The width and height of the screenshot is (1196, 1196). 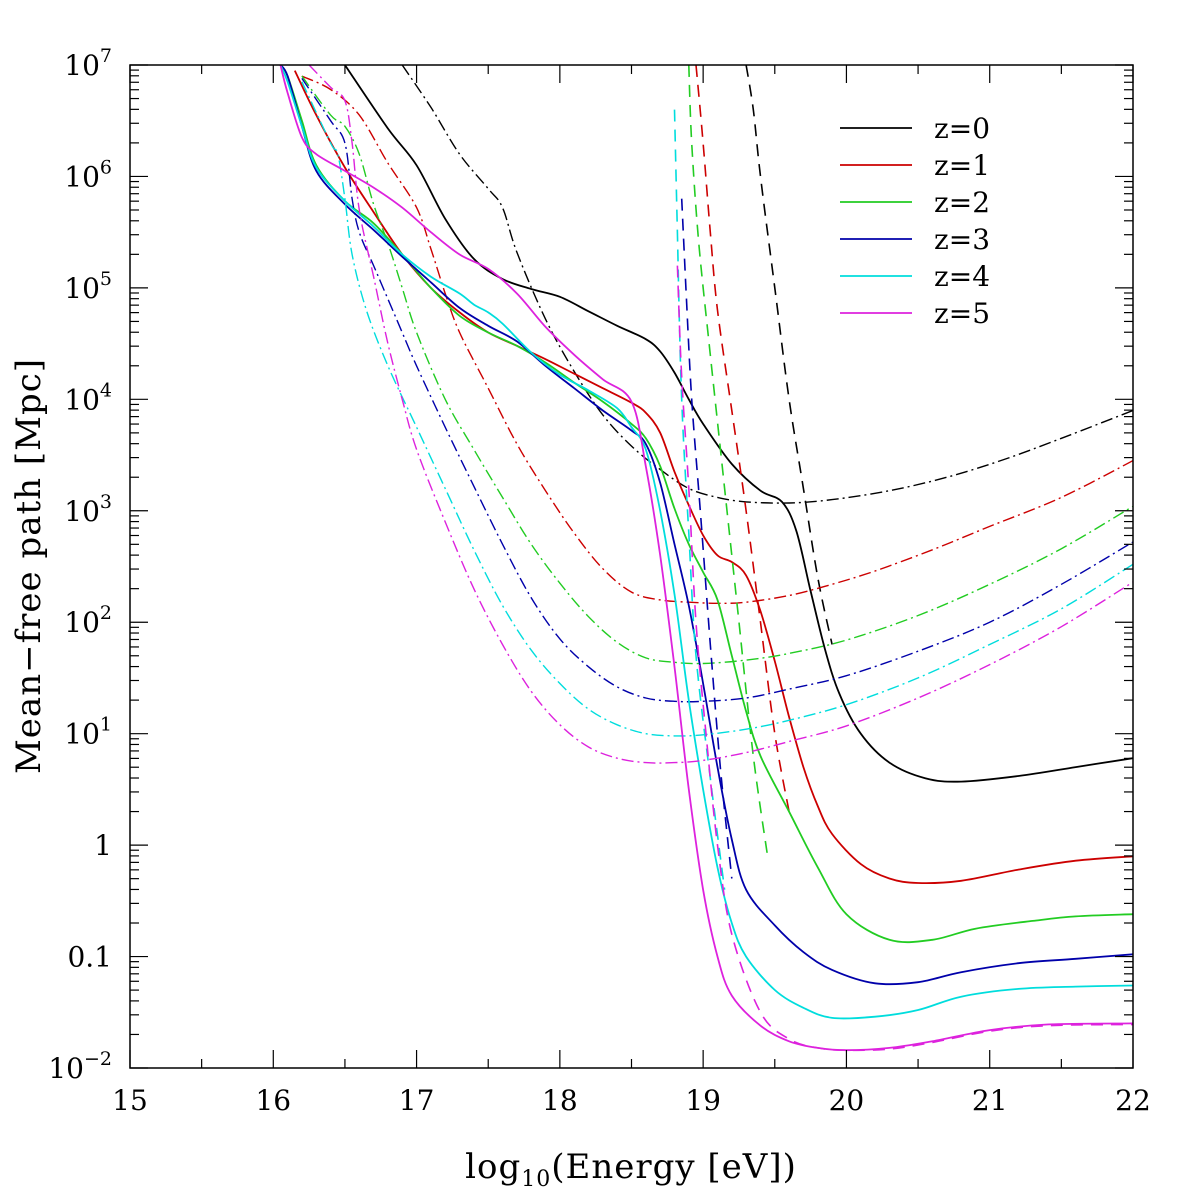 I want to click on x-tick-label: 17, so click(x=417, y=1100).